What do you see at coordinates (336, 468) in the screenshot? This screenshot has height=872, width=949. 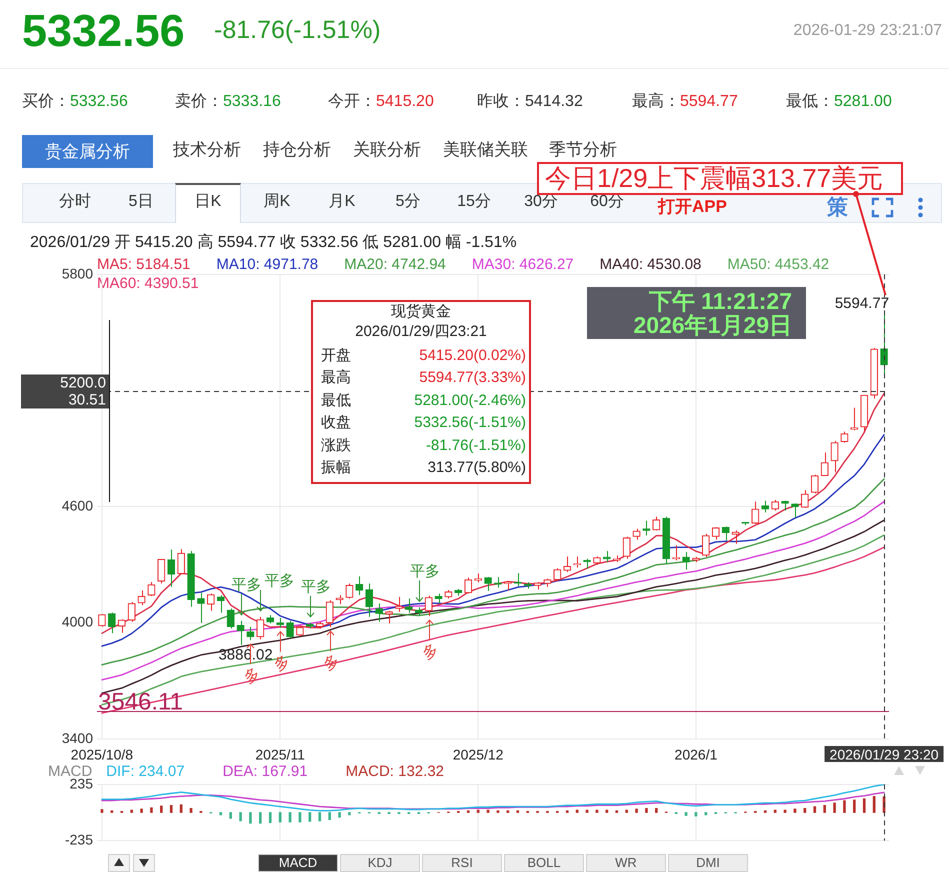 I see `annotation: 振幅` at bounding box center [336, 468].